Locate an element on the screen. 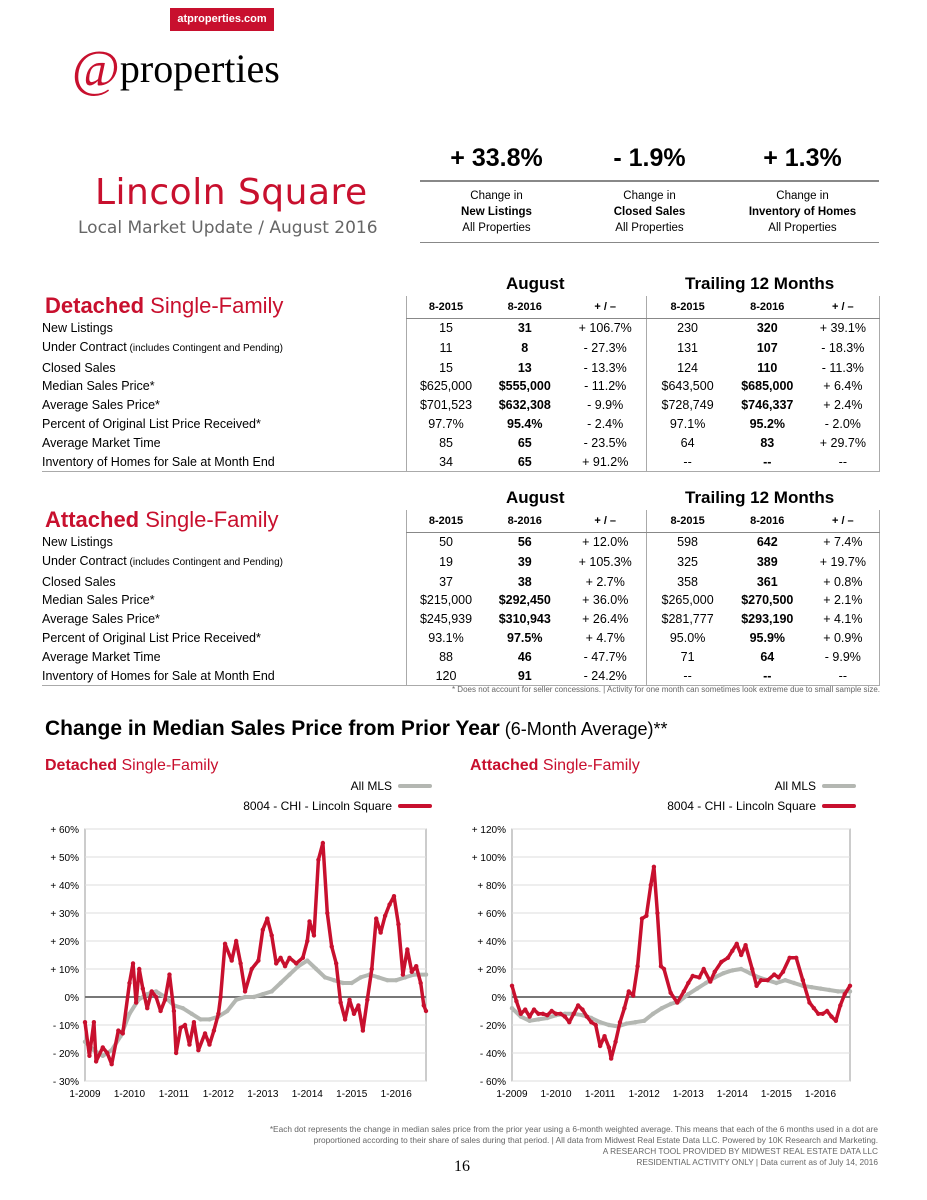  x-tick-label: 1-2016 is located at coordinates (397, 1094).